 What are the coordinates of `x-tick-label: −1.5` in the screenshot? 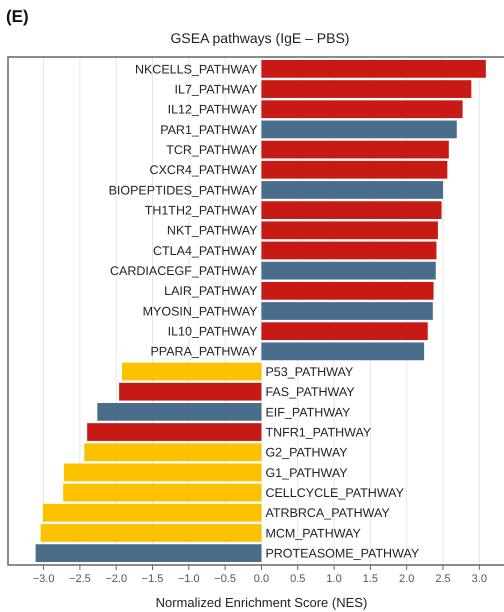 It's located at (153, 579).